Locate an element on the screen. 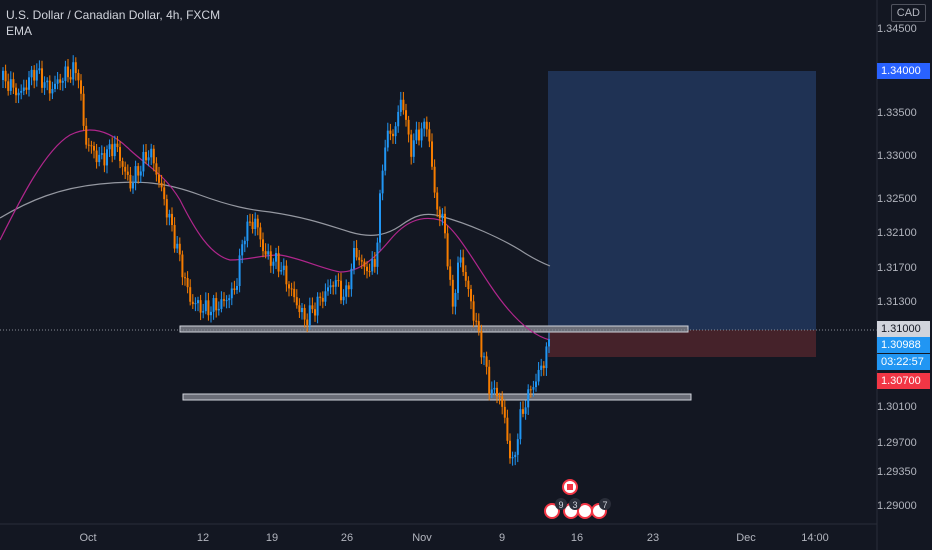 This screenshot has width=932, height=550. entry-price-tag: 1.31000 is located at coordinates (903, 329).